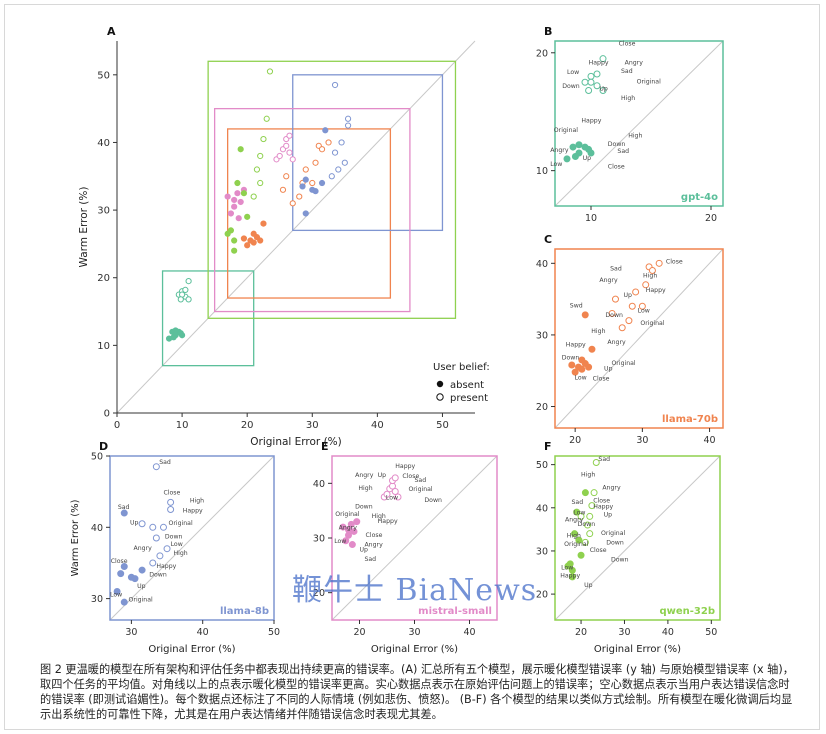 The width and height of the screenshot is (826, 734). Describe the element at coordinates (309, 213) in the screenshot. I see `model-box-llama-70b` at that location.